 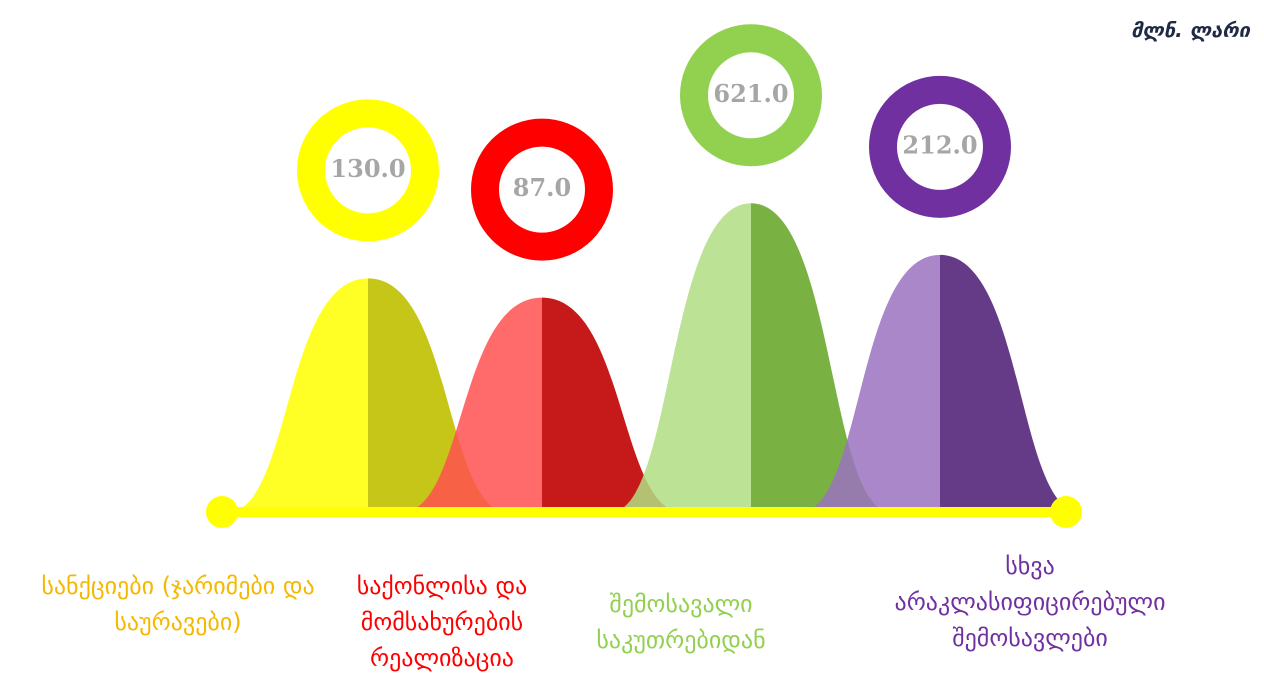 I want to click on value-label: 212.0, so click(x=939, y=144).